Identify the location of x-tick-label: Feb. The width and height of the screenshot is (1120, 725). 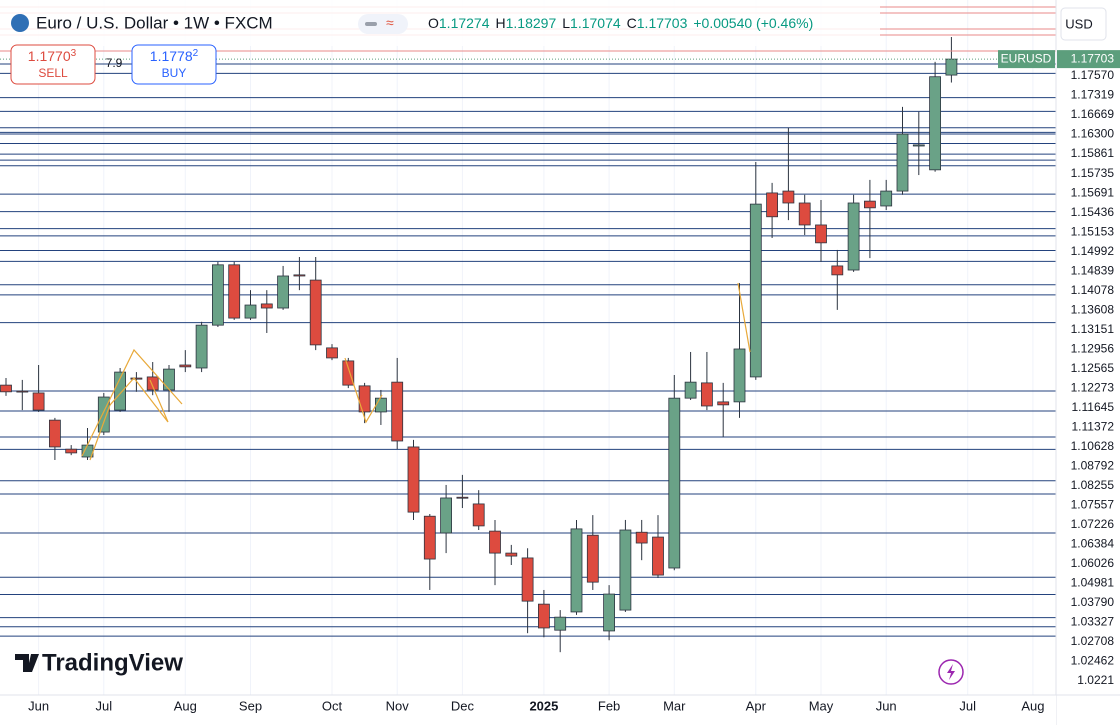
(609, 705).